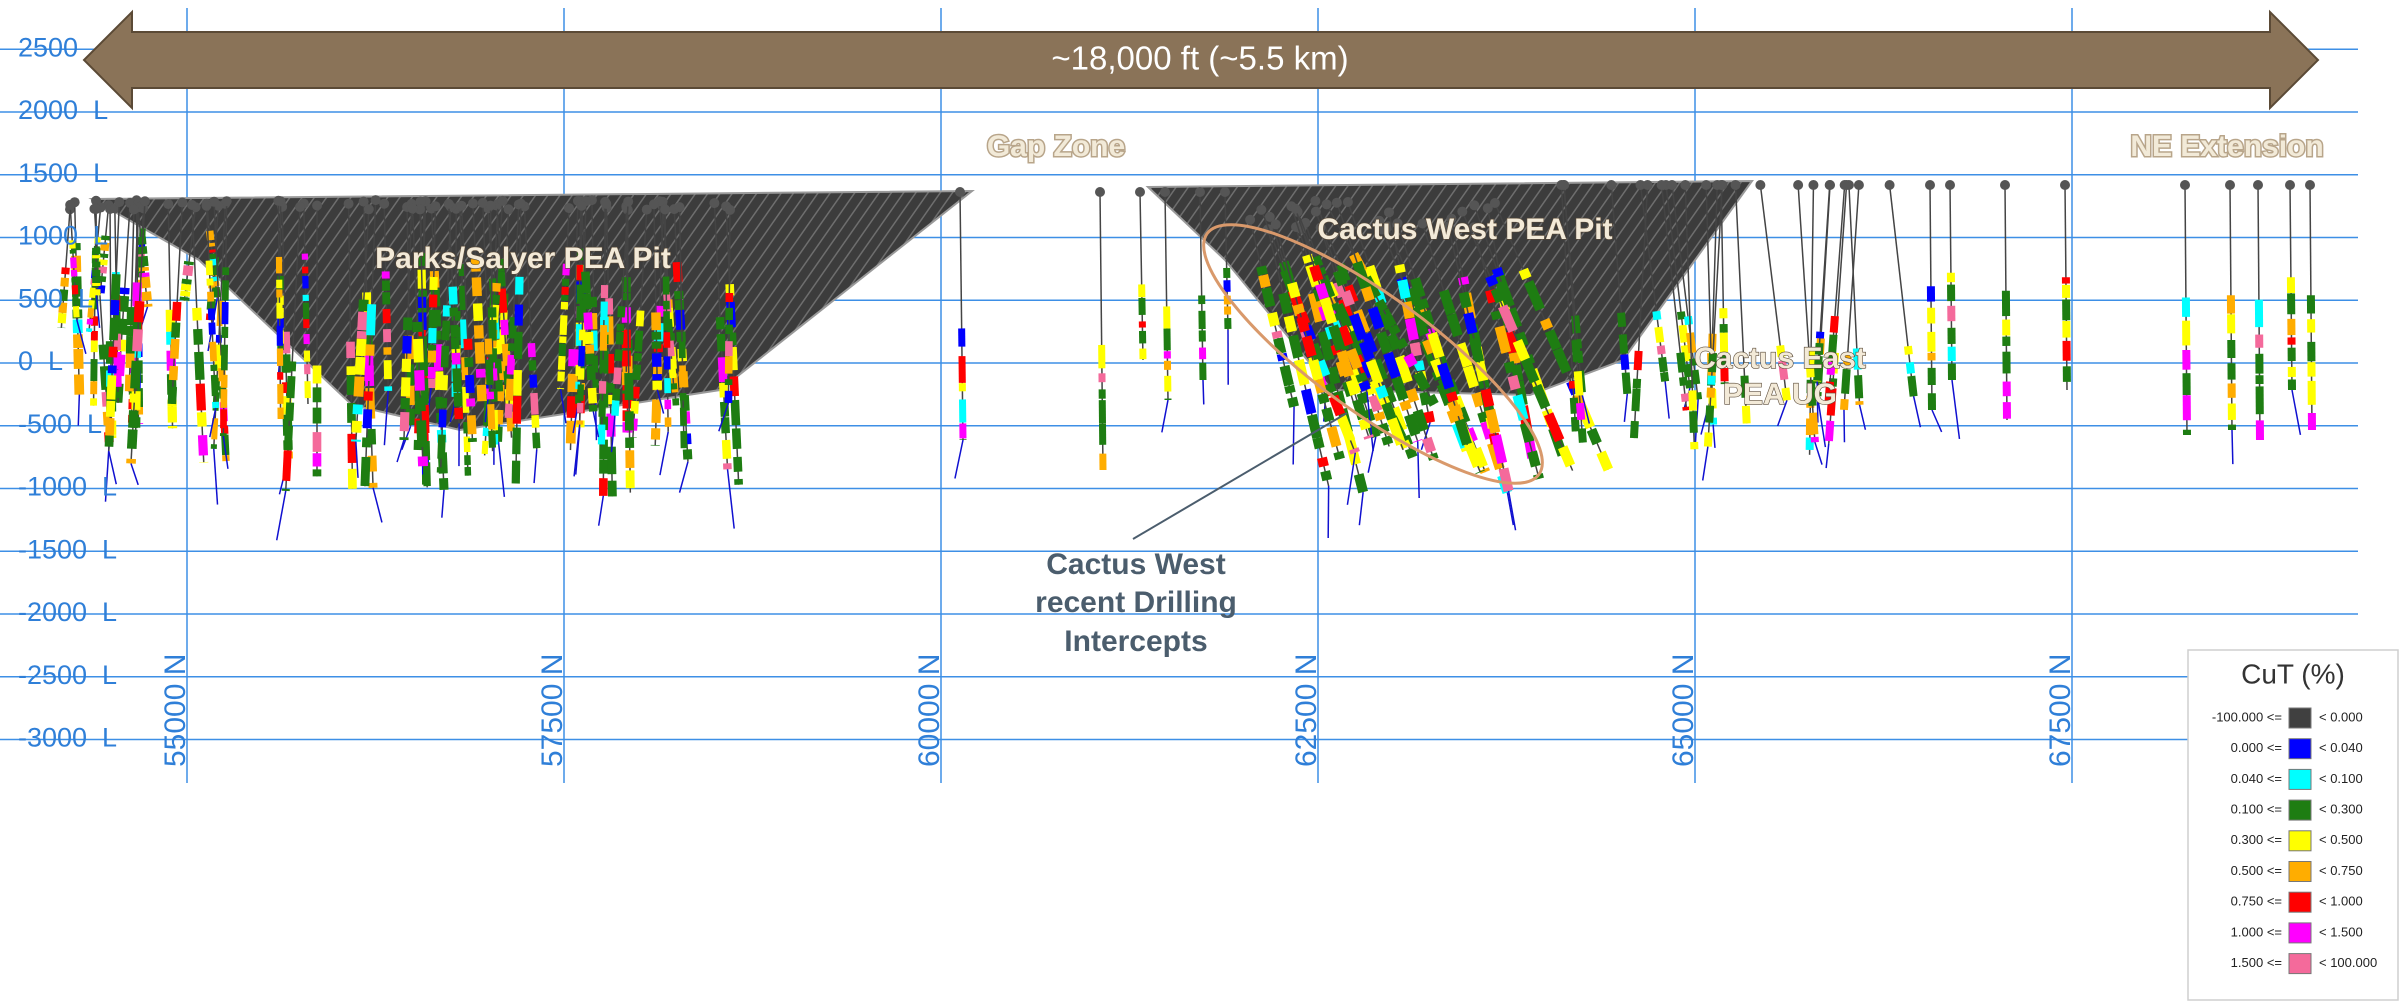  Describe the element at coordinates (2341, 870) in the screenshot. I see `legend-to: < 0.750` at that location.